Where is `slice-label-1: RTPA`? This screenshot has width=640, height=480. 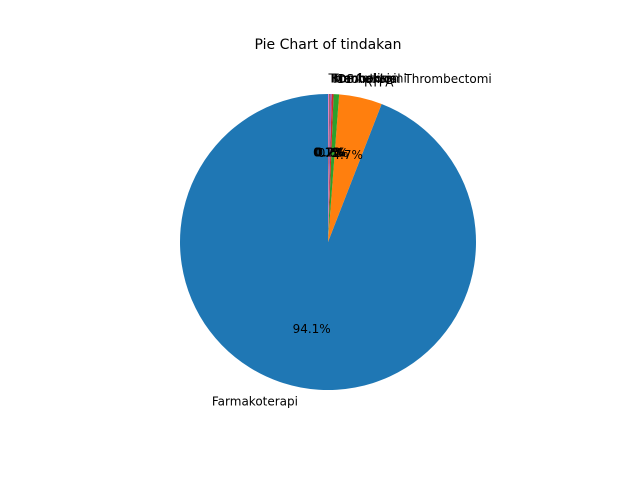 slice-label-1: RTPA is located at coordinates (379, 83).